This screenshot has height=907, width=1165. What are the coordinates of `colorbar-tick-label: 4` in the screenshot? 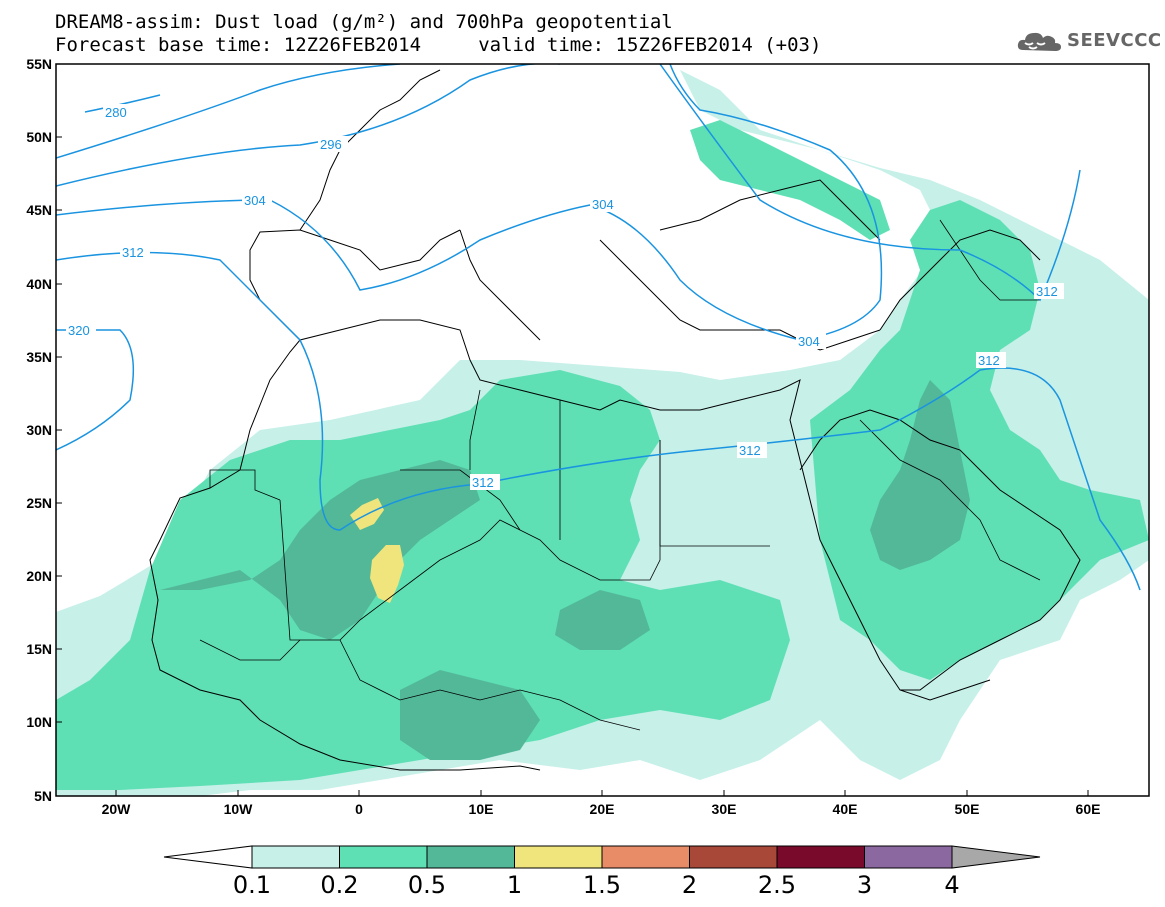 It's located at (951, 885).